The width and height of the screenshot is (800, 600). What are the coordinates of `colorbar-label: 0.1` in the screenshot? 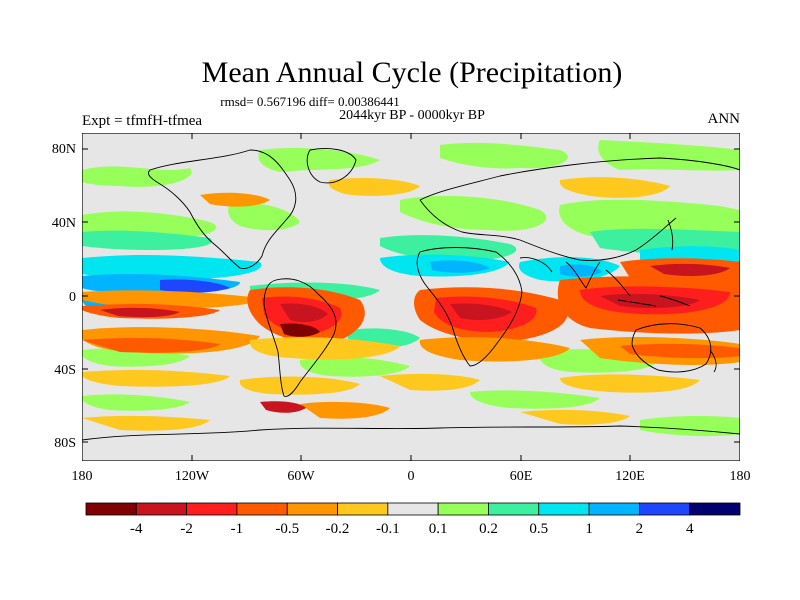 It's located at (438, 529).